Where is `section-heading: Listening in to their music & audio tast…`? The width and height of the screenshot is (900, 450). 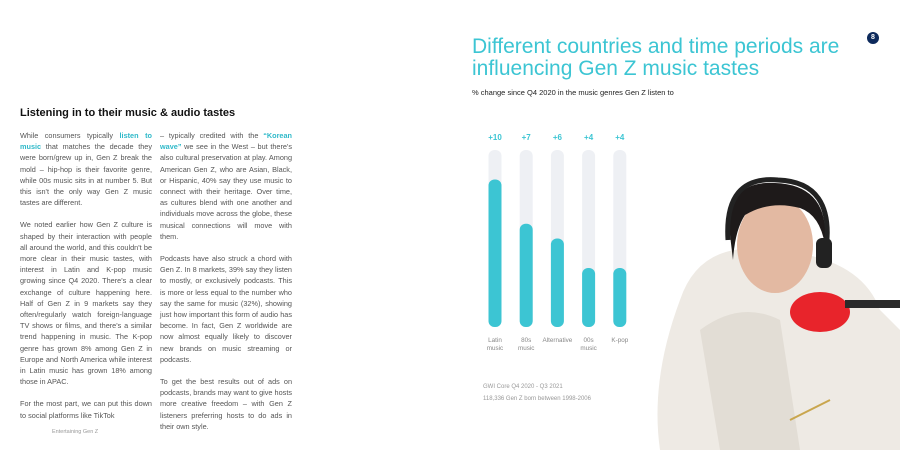 section-heading: Listening in to their music & audio tast… is located at coordinates (128, 113).